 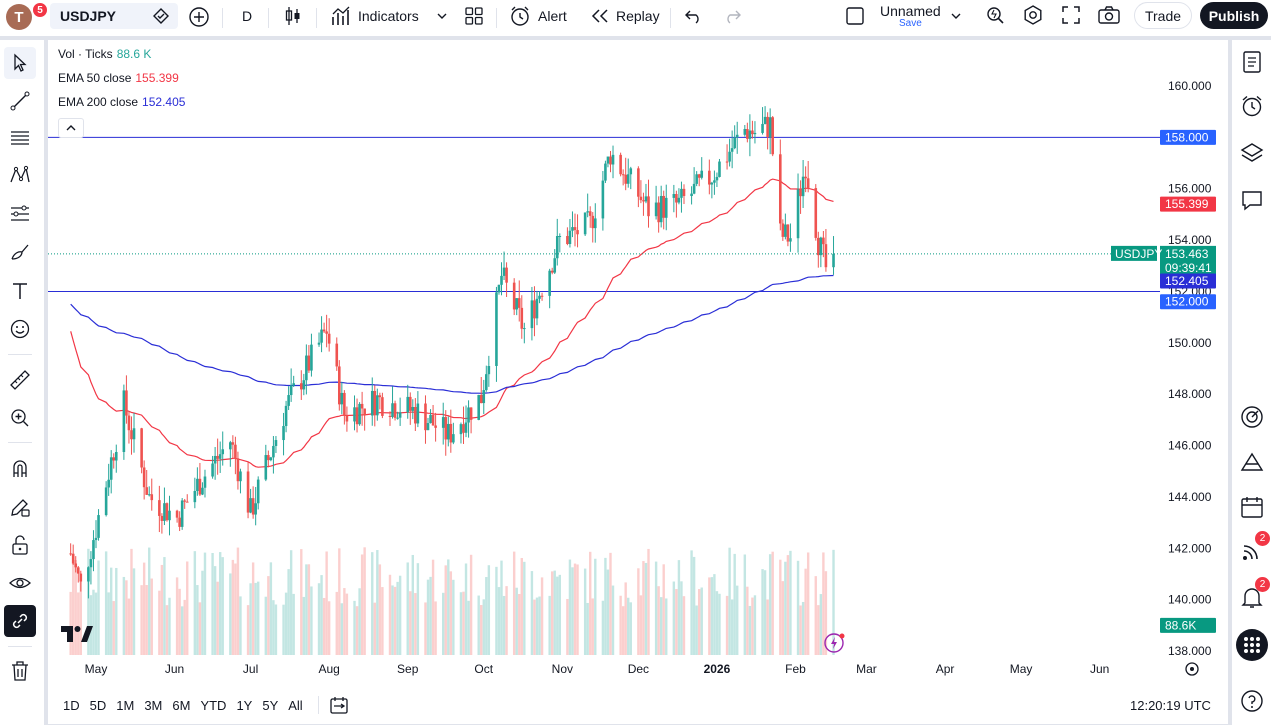 I want to click on indicators-icon, so click(x=341, y=16).